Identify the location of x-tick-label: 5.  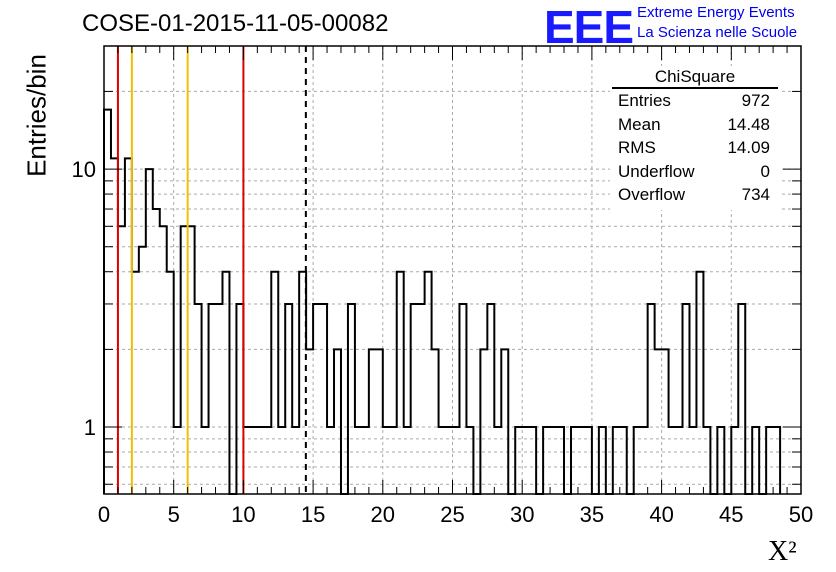
(174, 514).